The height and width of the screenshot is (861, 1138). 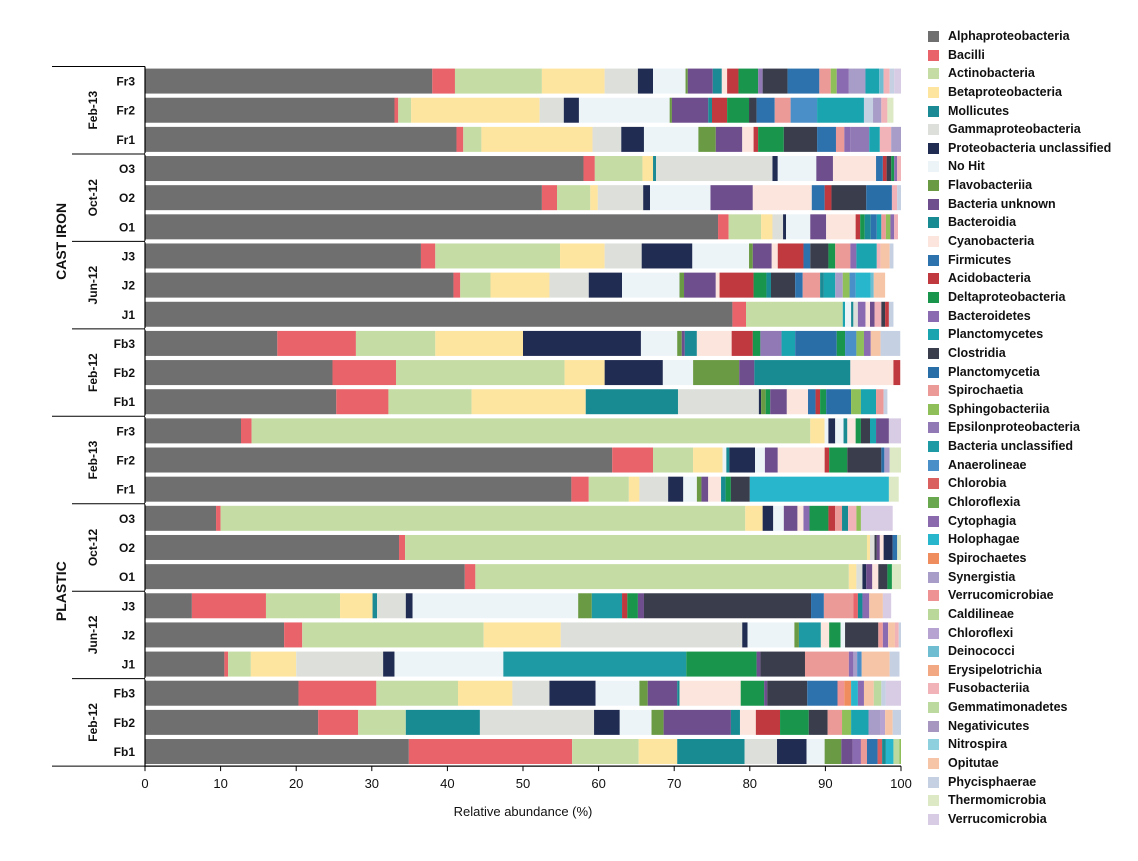 I want to click on legend-item: Chlorobia, so click(x=1030, y=484).